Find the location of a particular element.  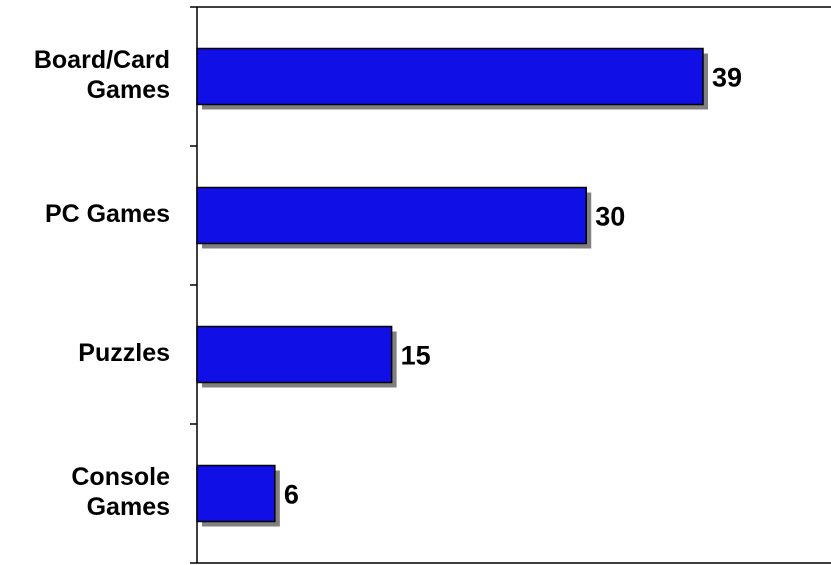

category-label: Board/Card Games is located at coordinates (102, 75).